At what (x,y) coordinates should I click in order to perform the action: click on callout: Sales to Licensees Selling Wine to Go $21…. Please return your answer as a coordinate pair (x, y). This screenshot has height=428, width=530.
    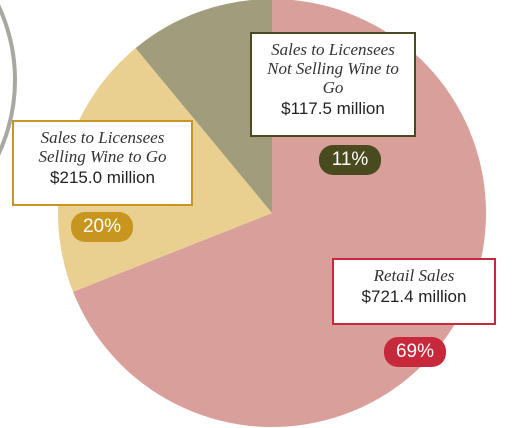
    Looking at the image, I should click on (102, 163).